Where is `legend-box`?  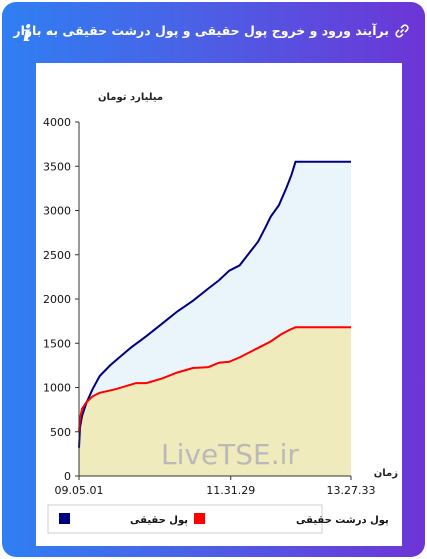 legend-box is located at coordinates (185, 519).